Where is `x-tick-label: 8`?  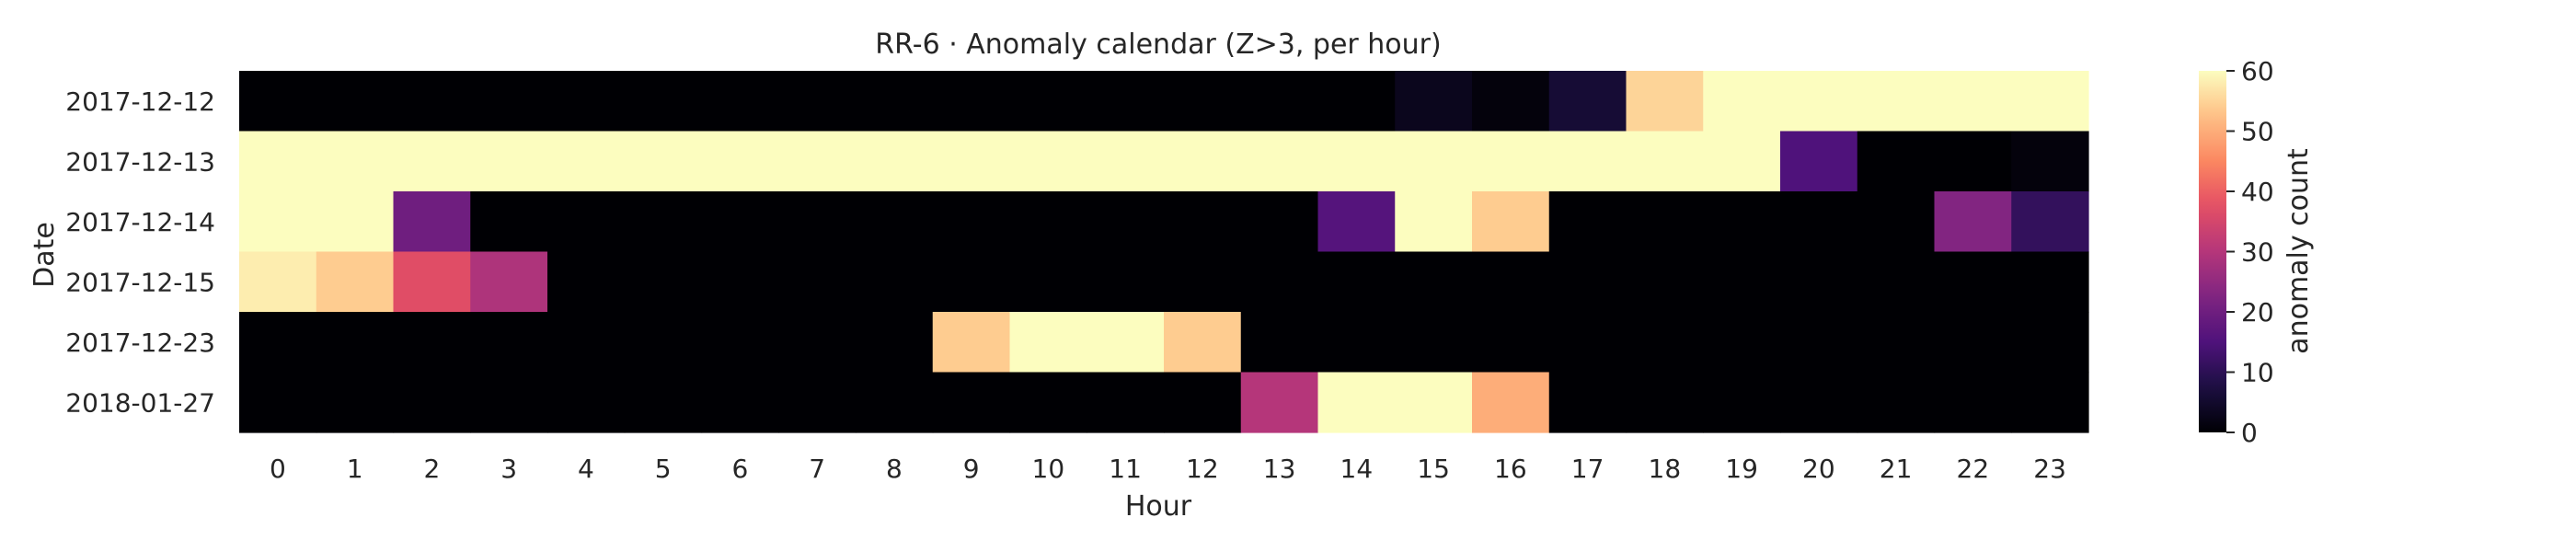 x-tick-label: 8 is located at coordinates (894, 469).